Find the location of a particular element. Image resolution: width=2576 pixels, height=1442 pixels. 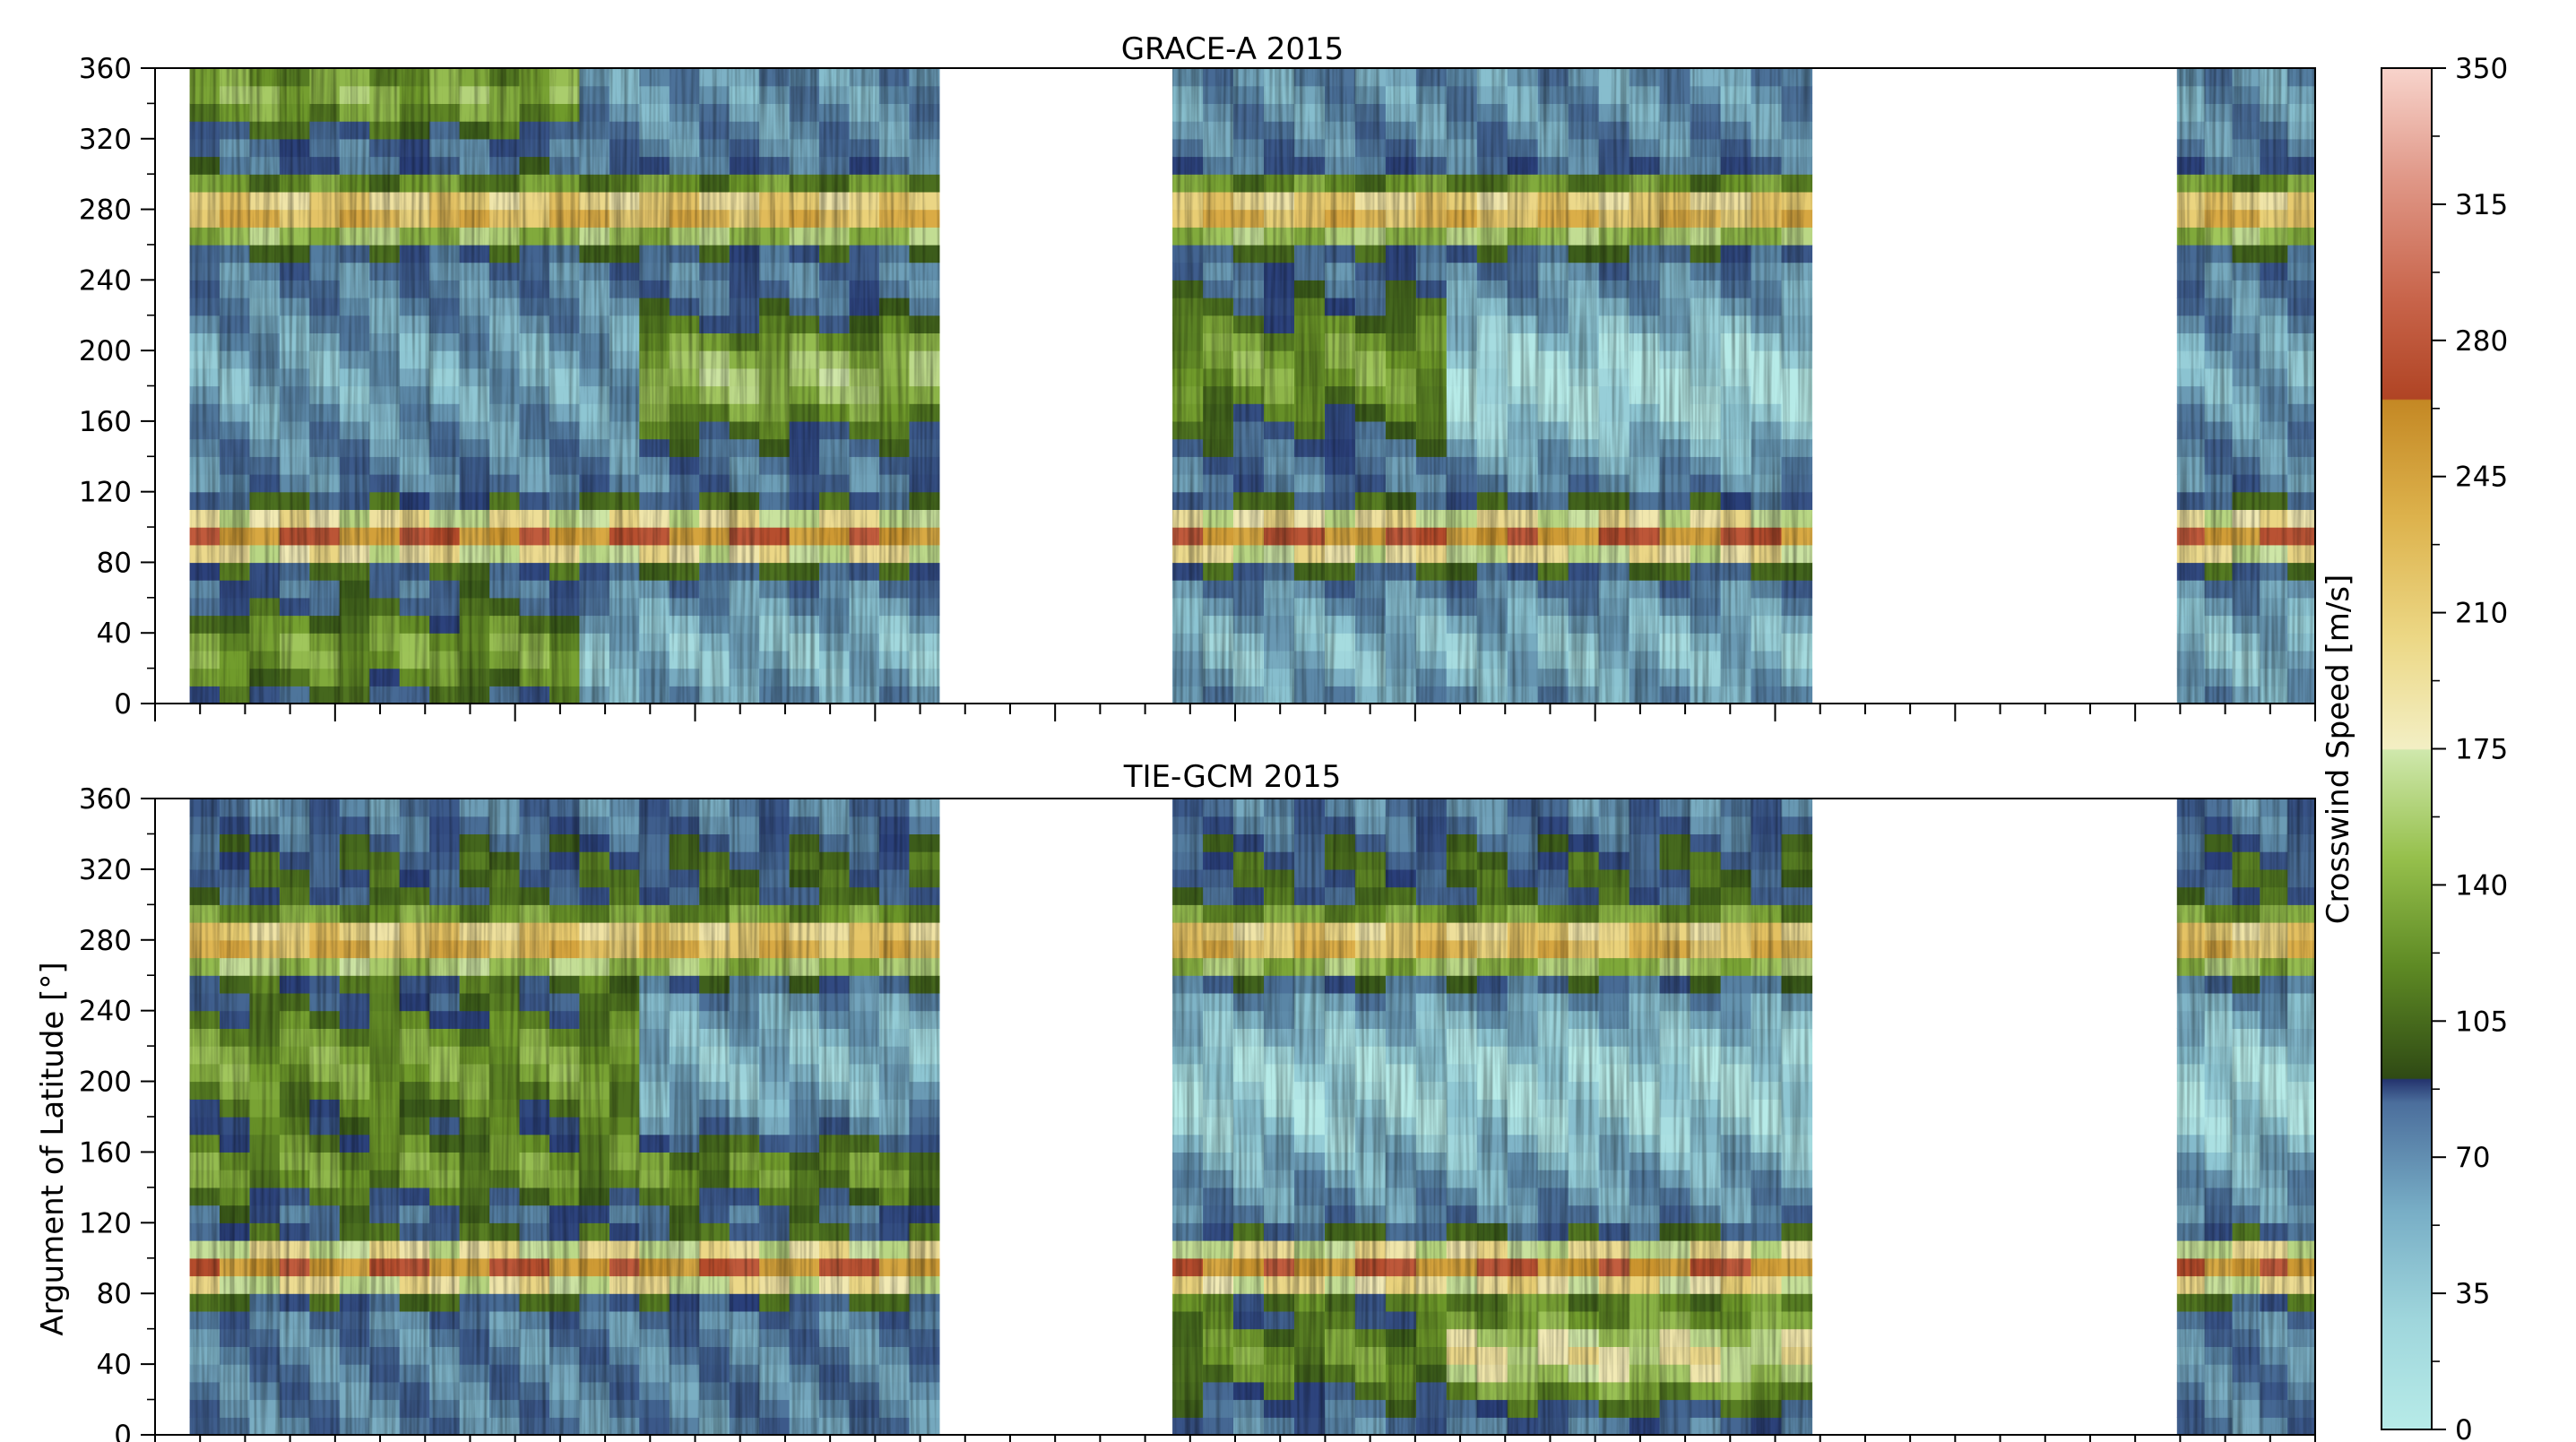

colorbar-tick-label: 70 is located at coordinates (2472, 1158).